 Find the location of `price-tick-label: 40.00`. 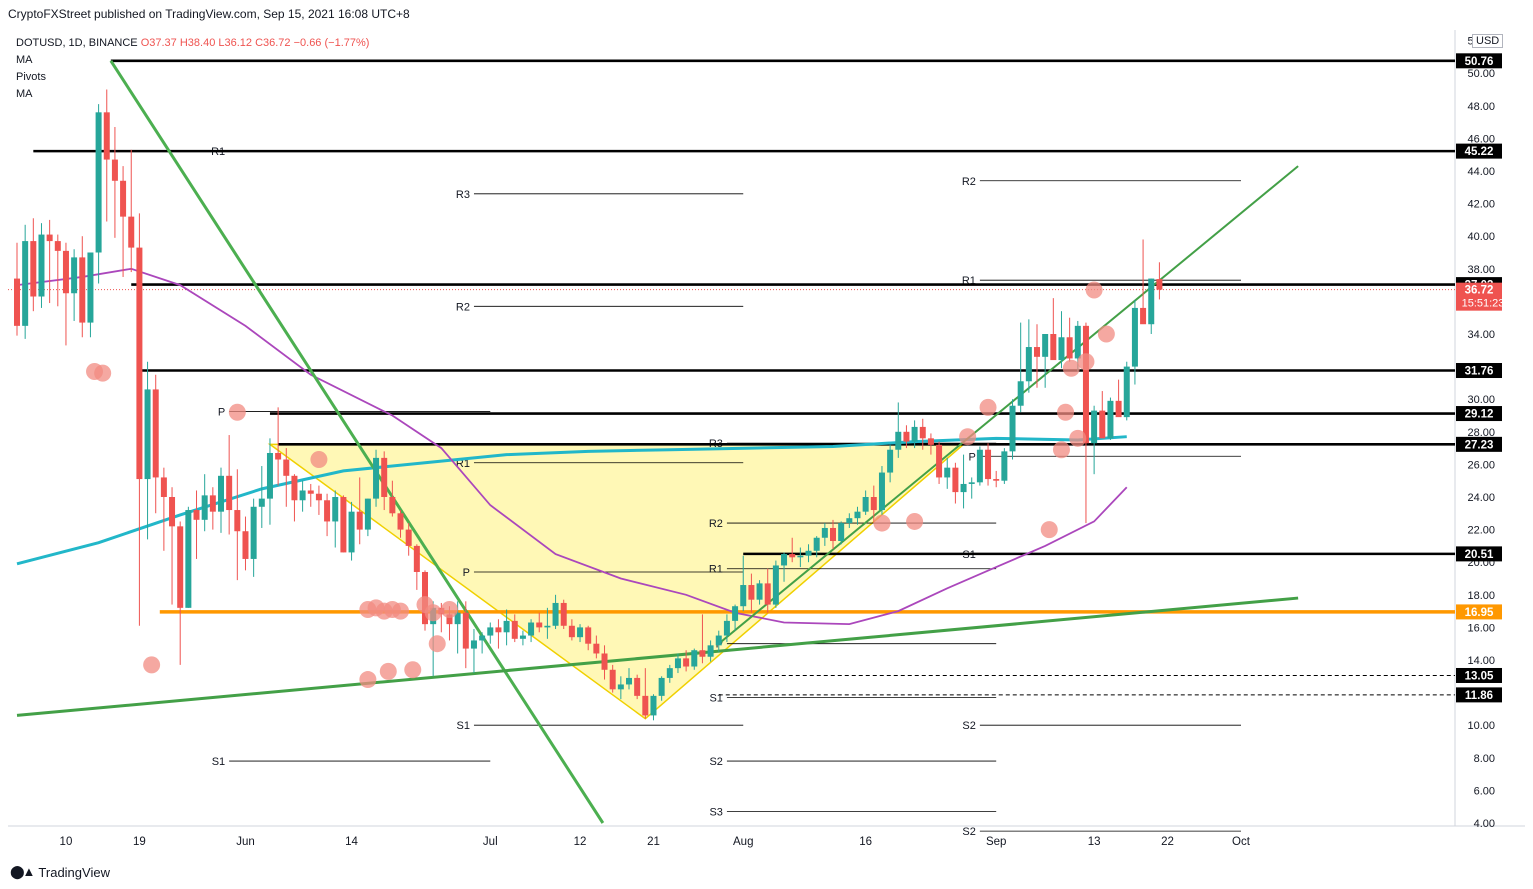

price-tick-label: 40.00 is located at coordinates (1481, 237).